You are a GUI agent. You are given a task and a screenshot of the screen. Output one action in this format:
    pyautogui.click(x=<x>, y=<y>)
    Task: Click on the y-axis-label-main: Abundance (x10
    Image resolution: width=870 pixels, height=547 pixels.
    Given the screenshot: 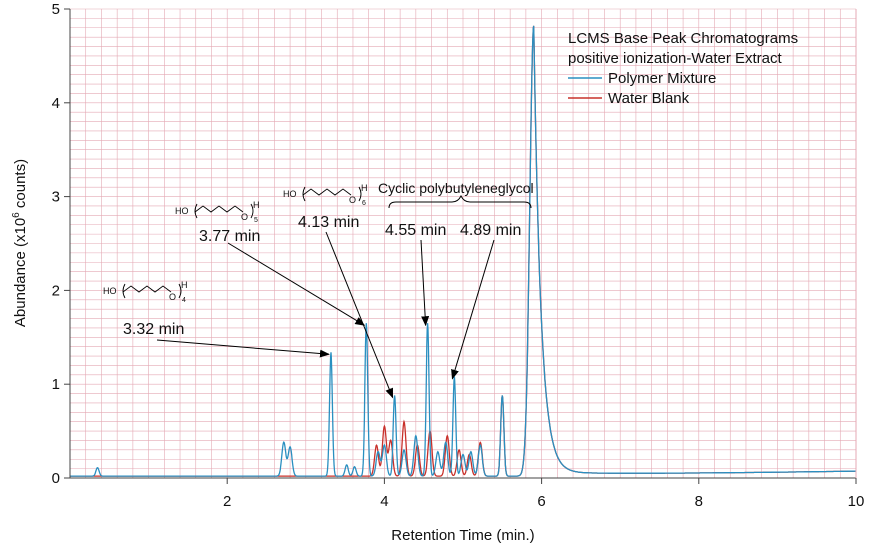 What is the action you would take?
    pyautogui.click(x=20, y=272)
    